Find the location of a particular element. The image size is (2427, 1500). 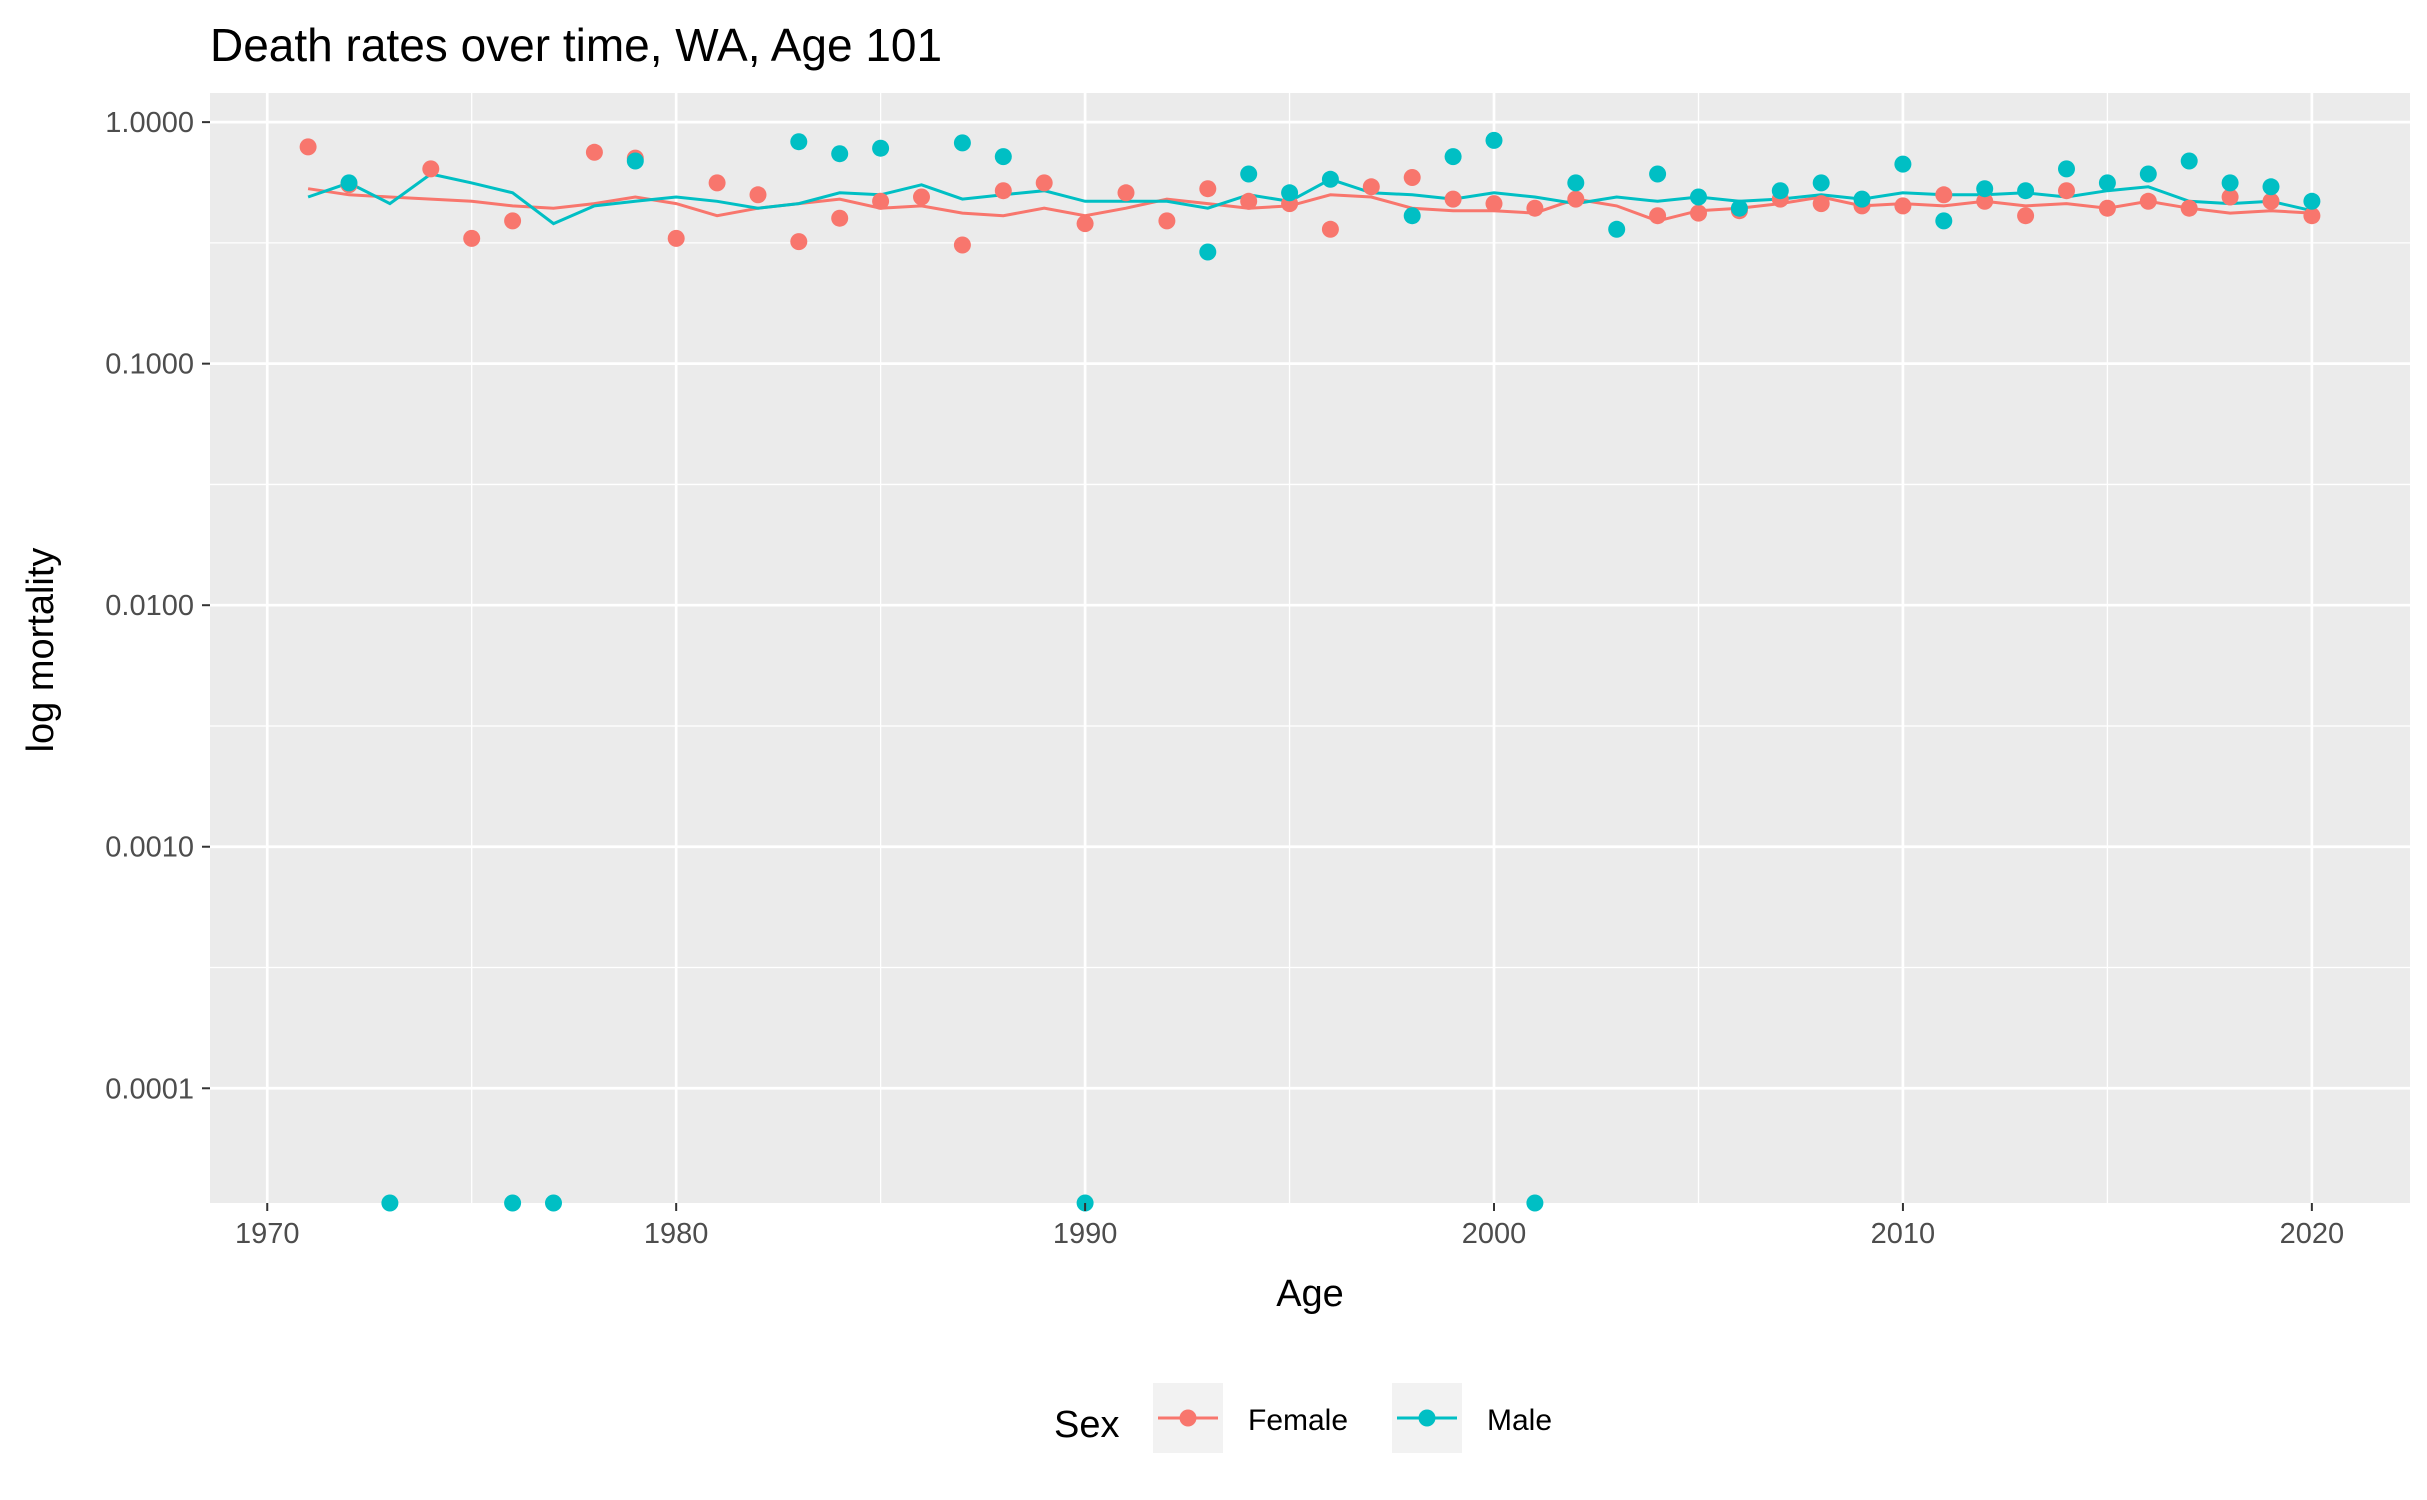

trend-line-male is located at coordinates (1310, 199).